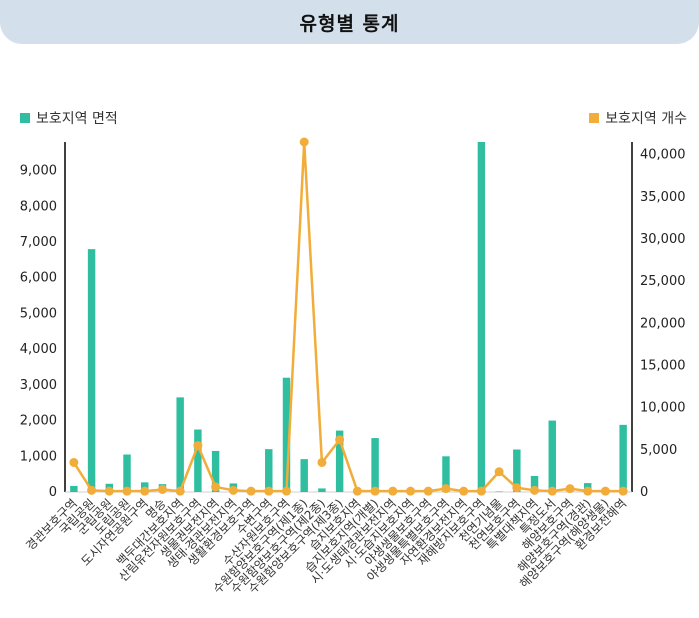  What do you see at coordinates (663, 239) in the screenshot?
I see `y-right-tick-label: 30,000` at bounding box center [663, 239].